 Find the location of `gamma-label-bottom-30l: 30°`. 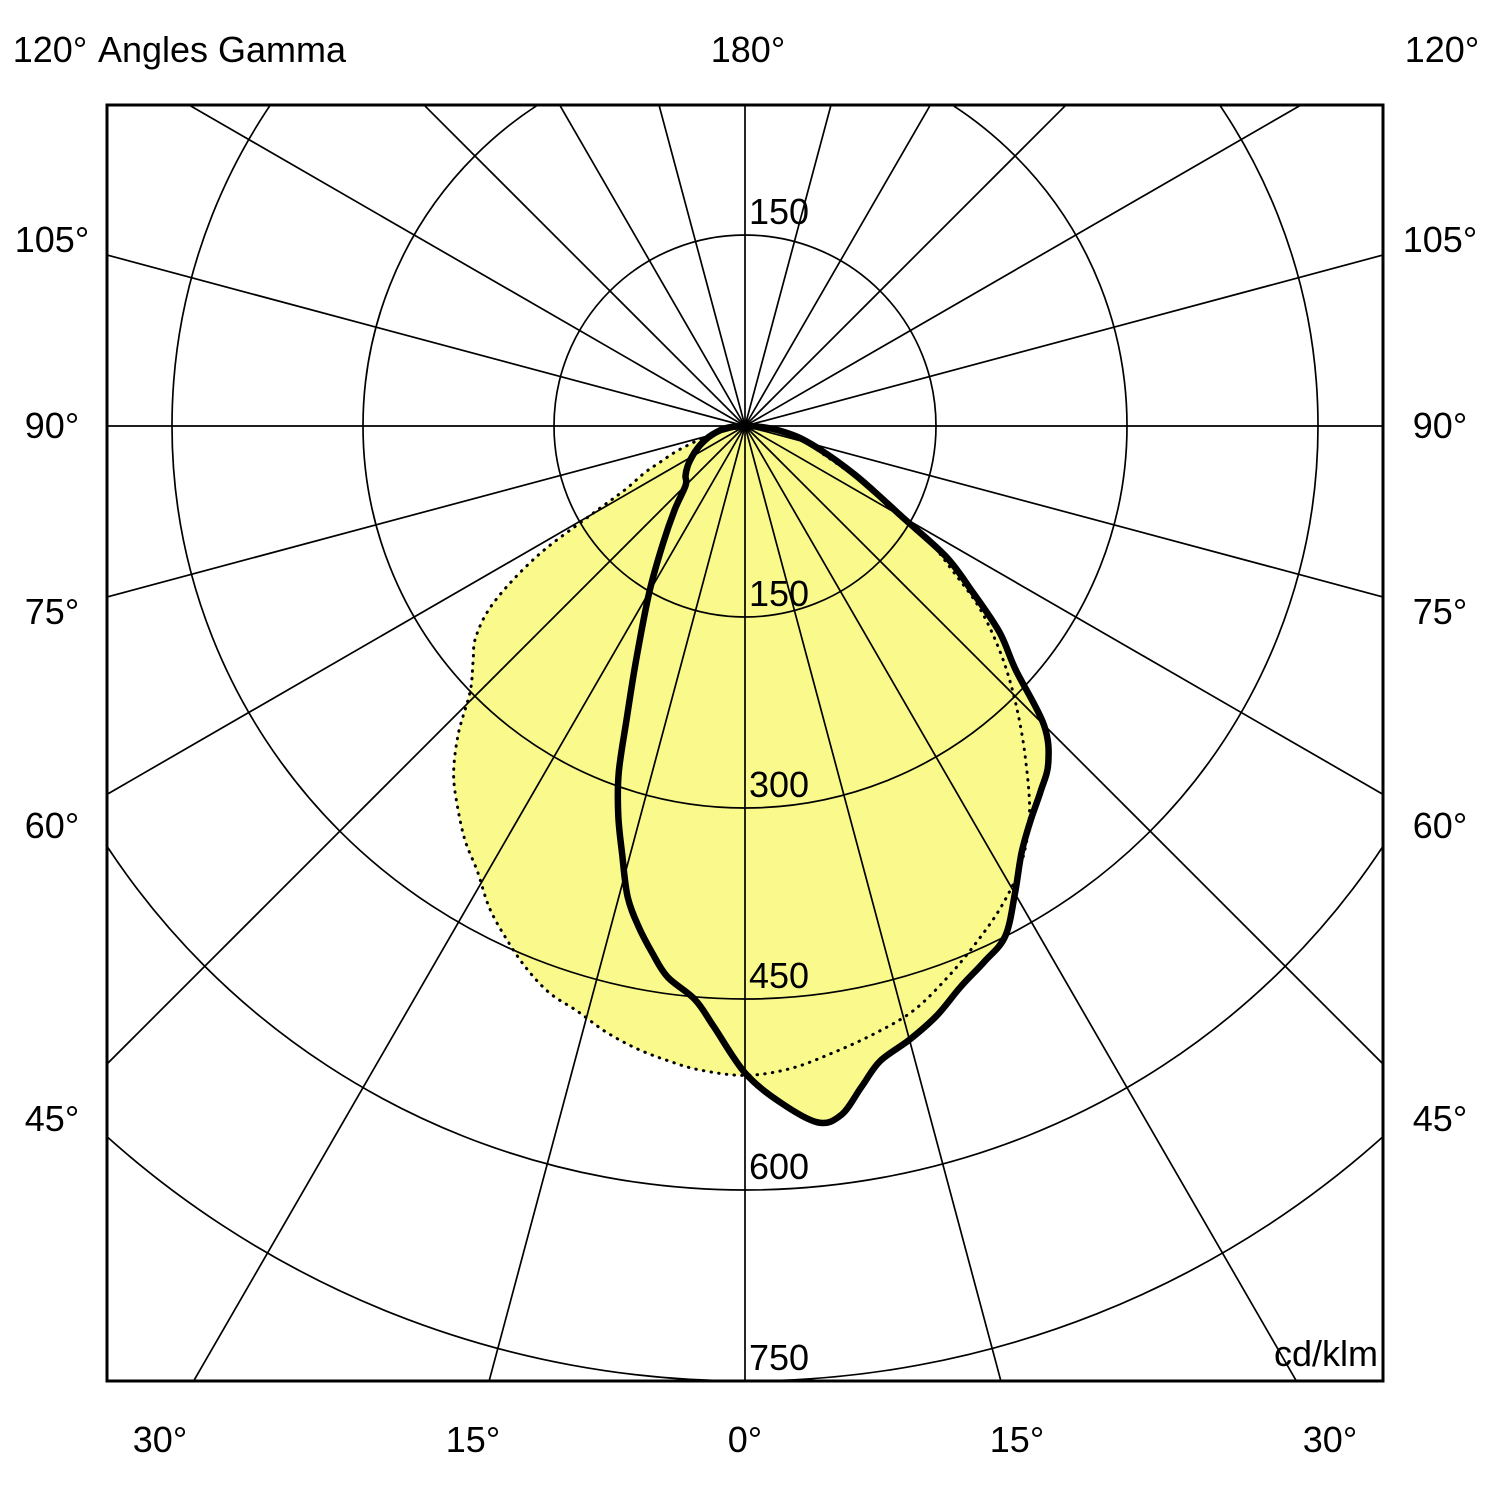

gamma-label-bottom-30l: 30° is located at coordinates (160, 1439).